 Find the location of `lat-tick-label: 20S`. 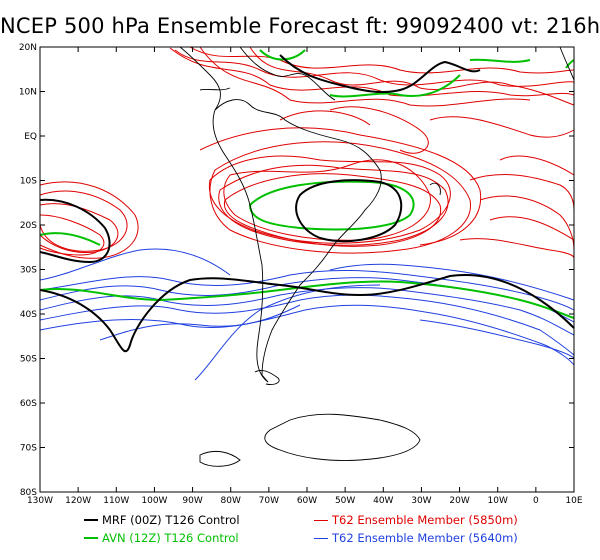

lat-tick-label: 20S is located at coordinates (28, 226).